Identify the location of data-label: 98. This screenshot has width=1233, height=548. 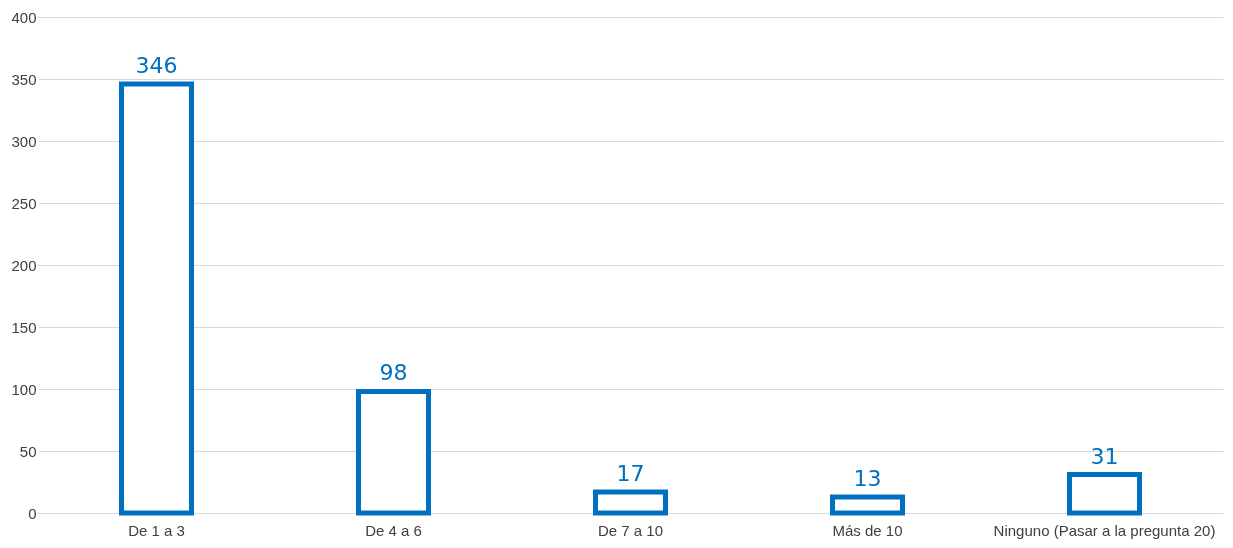
(393, 373).